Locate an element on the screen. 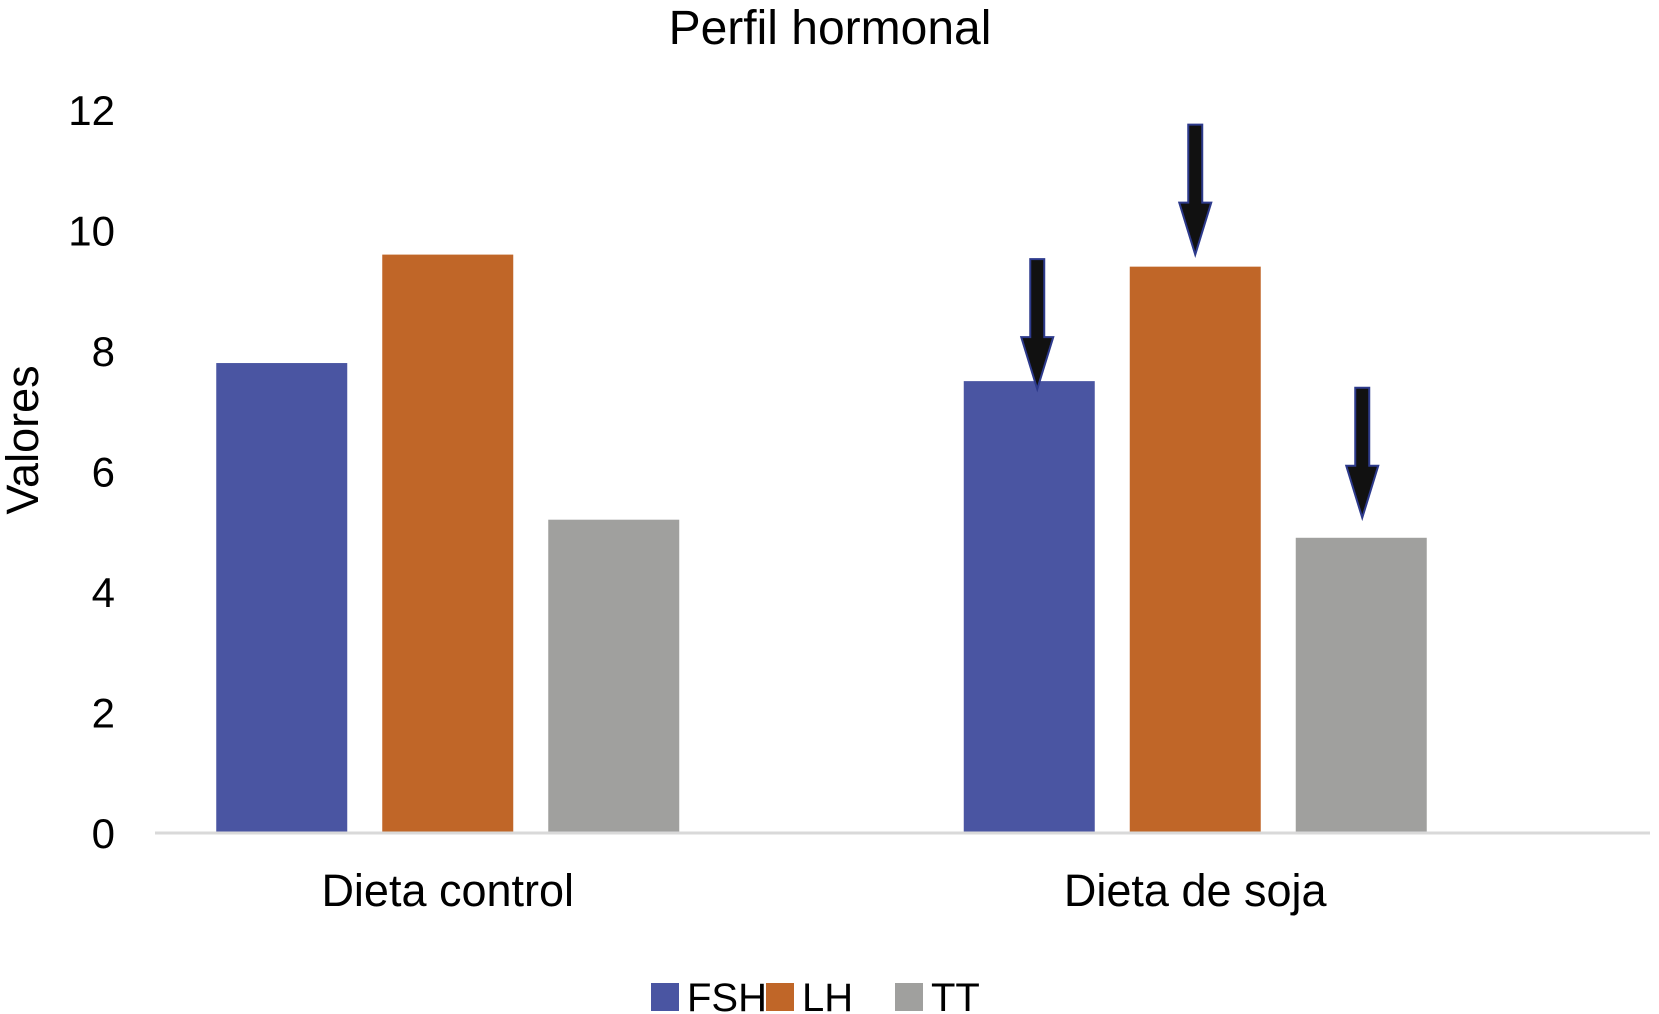 The width and height of the screenshot is (1659, 1014). bar-tt-soja is located at coordinates (1361, 685).